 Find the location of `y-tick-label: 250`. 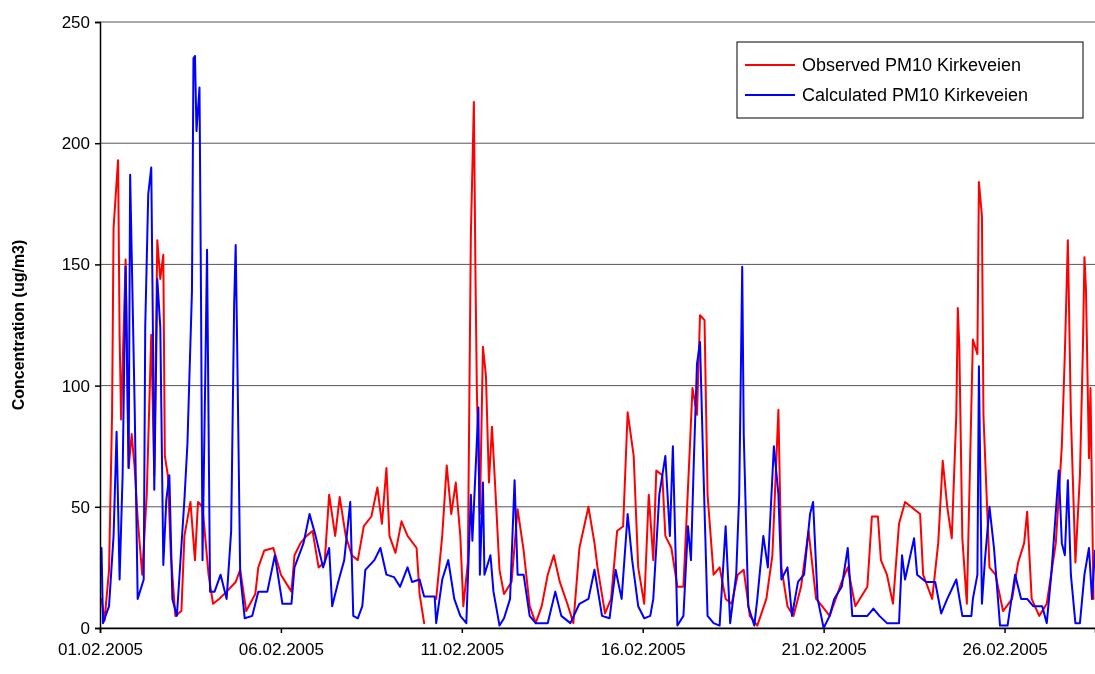

y-tick-label: 250 is located at coordinates (75, 22).